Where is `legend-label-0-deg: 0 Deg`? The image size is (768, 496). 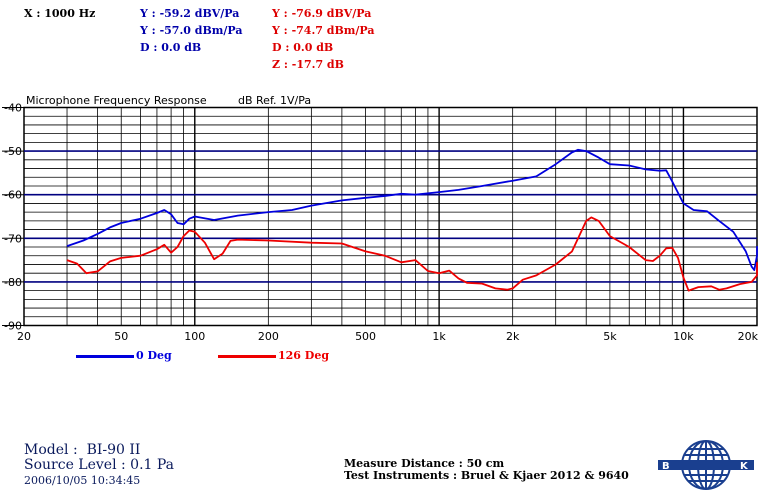
legend-label-0-deg: 0 Deg is located at coordinates (154, 355).